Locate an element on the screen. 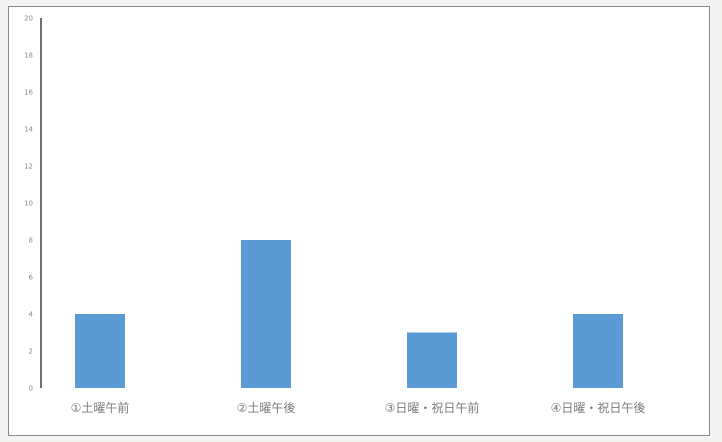  y-tick-labels: 0 2 4 6 8 10 12 14 16 18 20 is located at coordinates (28, 204).